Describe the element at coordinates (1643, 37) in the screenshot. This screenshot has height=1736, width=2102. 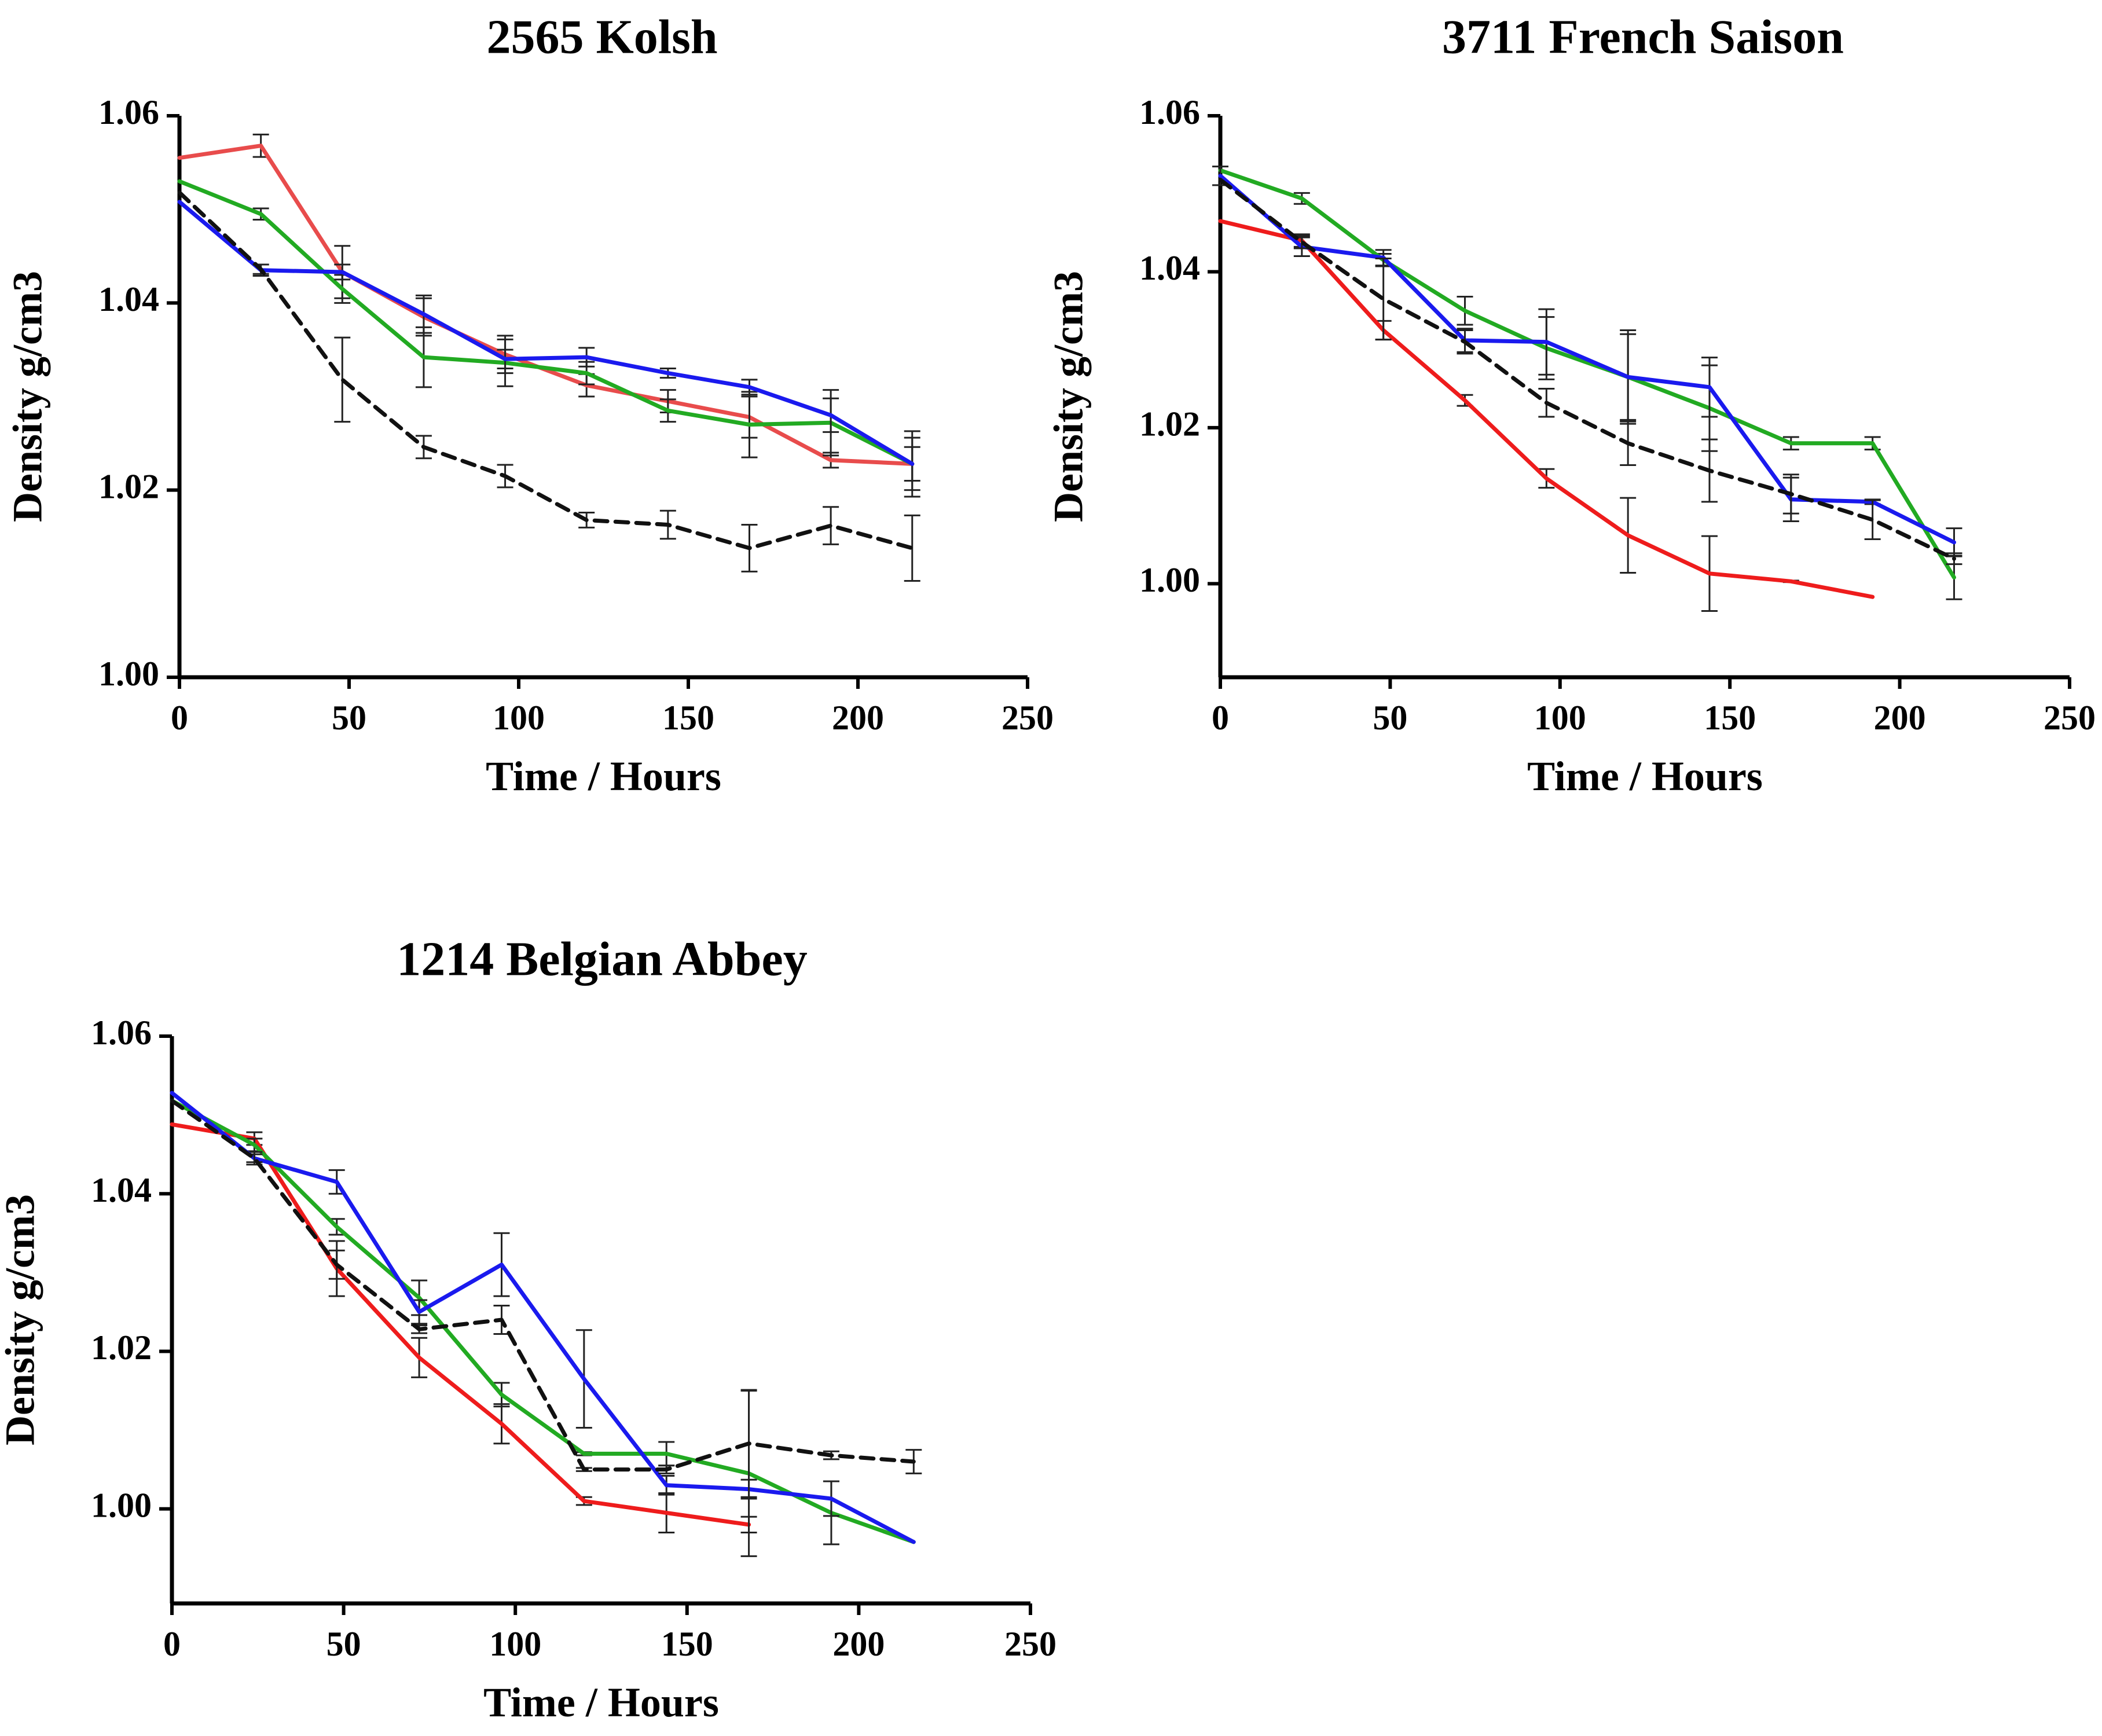
I see `chart-title: 3711 French Saison` at that location.